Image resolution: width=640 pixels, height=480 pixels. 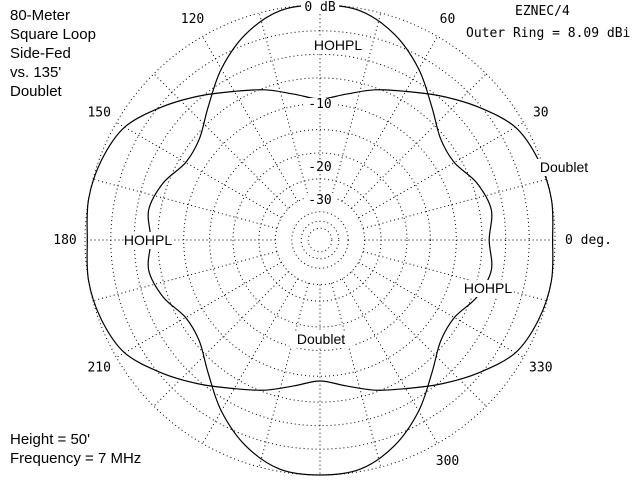 I want to click on ring-label-minus10: -10, so click(x=319, y=104).